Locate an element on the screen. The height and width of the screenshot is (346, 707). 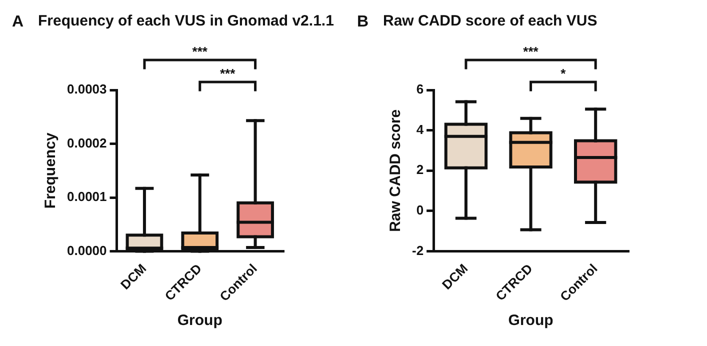
text: B is located at coordinates (363, 21).